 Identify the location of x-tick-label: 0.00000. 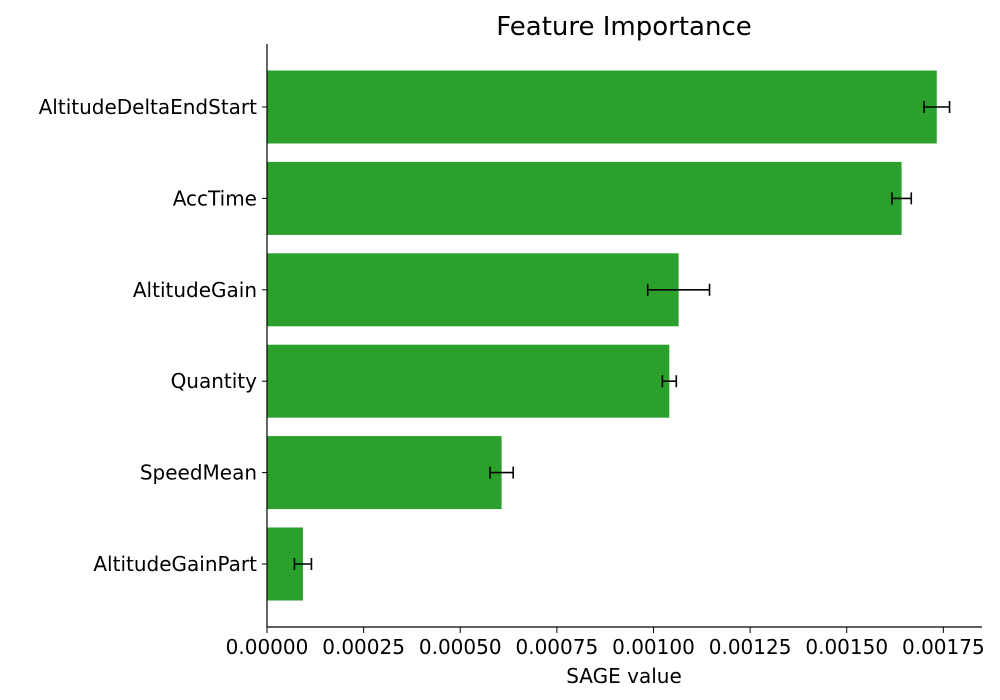
(267, 647).